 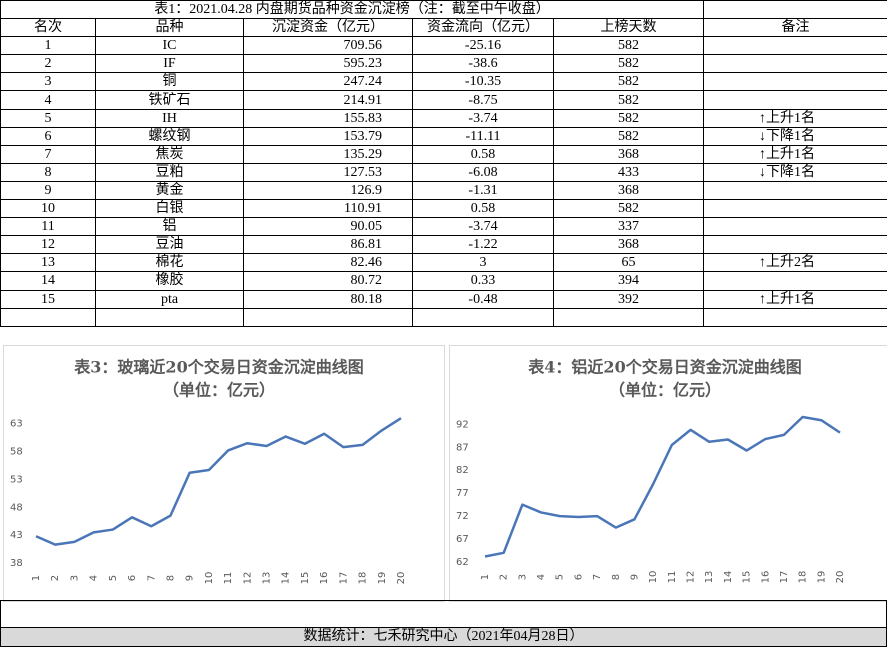 What do you see at coordinates (803, 577) in the screenshot?
I see `x-tick-label: 18` at bounding box center [803, 577].